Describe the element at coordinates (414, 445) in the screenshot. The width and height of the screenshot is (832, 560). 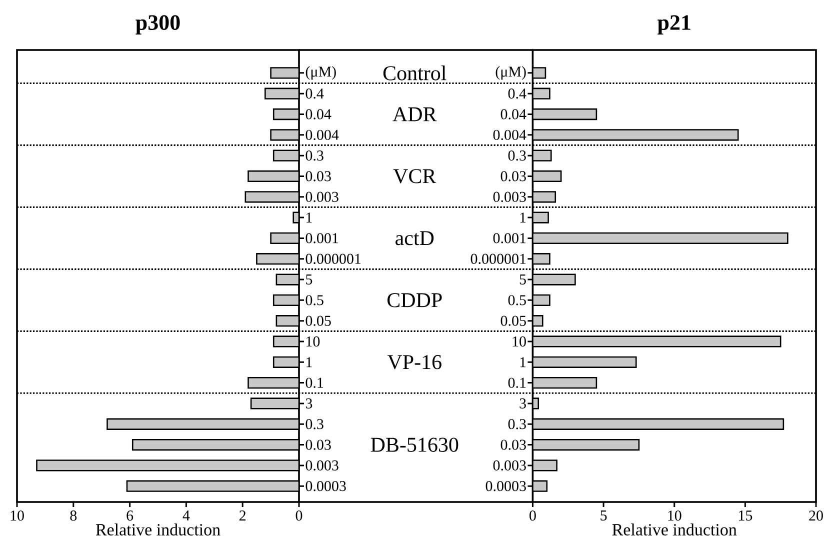
I see `text: DB-51630` at that location.